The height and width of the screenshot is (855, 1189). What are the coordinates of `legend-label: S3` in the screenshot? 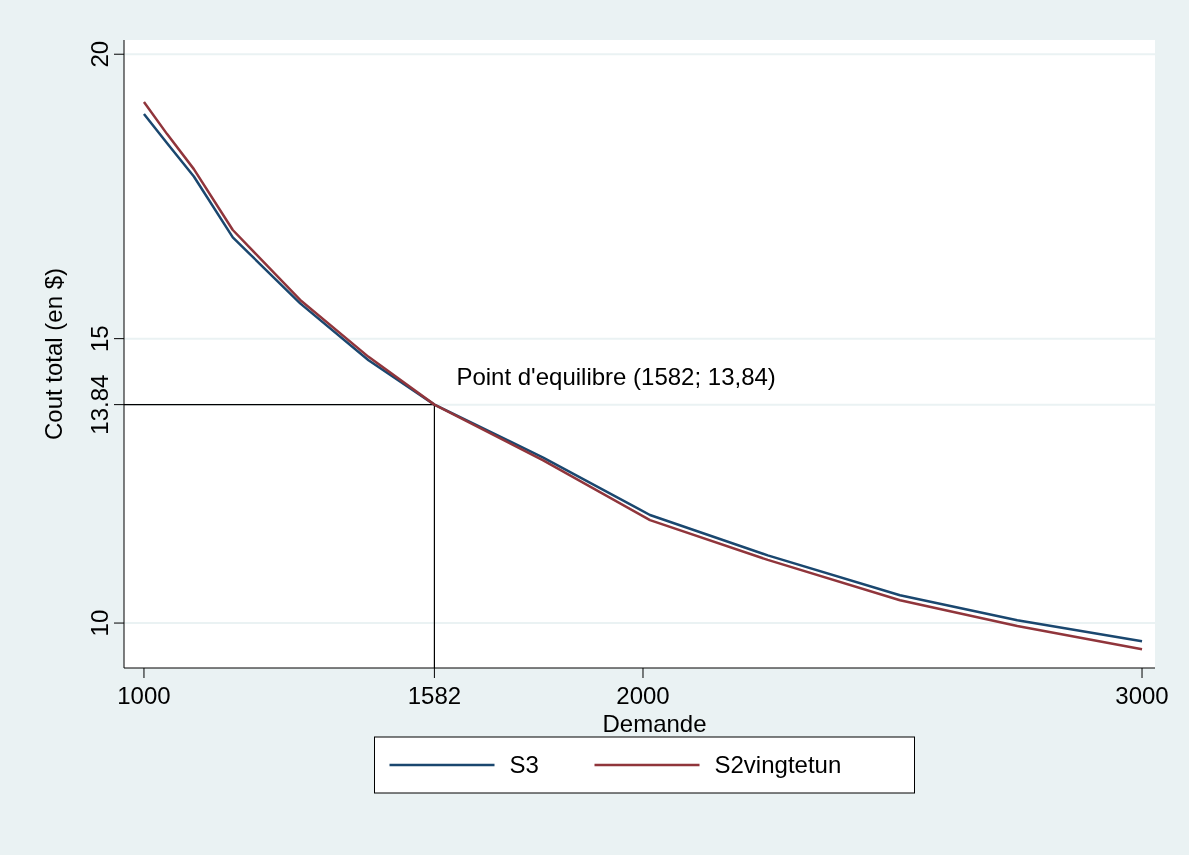 It's located at (524, 764).